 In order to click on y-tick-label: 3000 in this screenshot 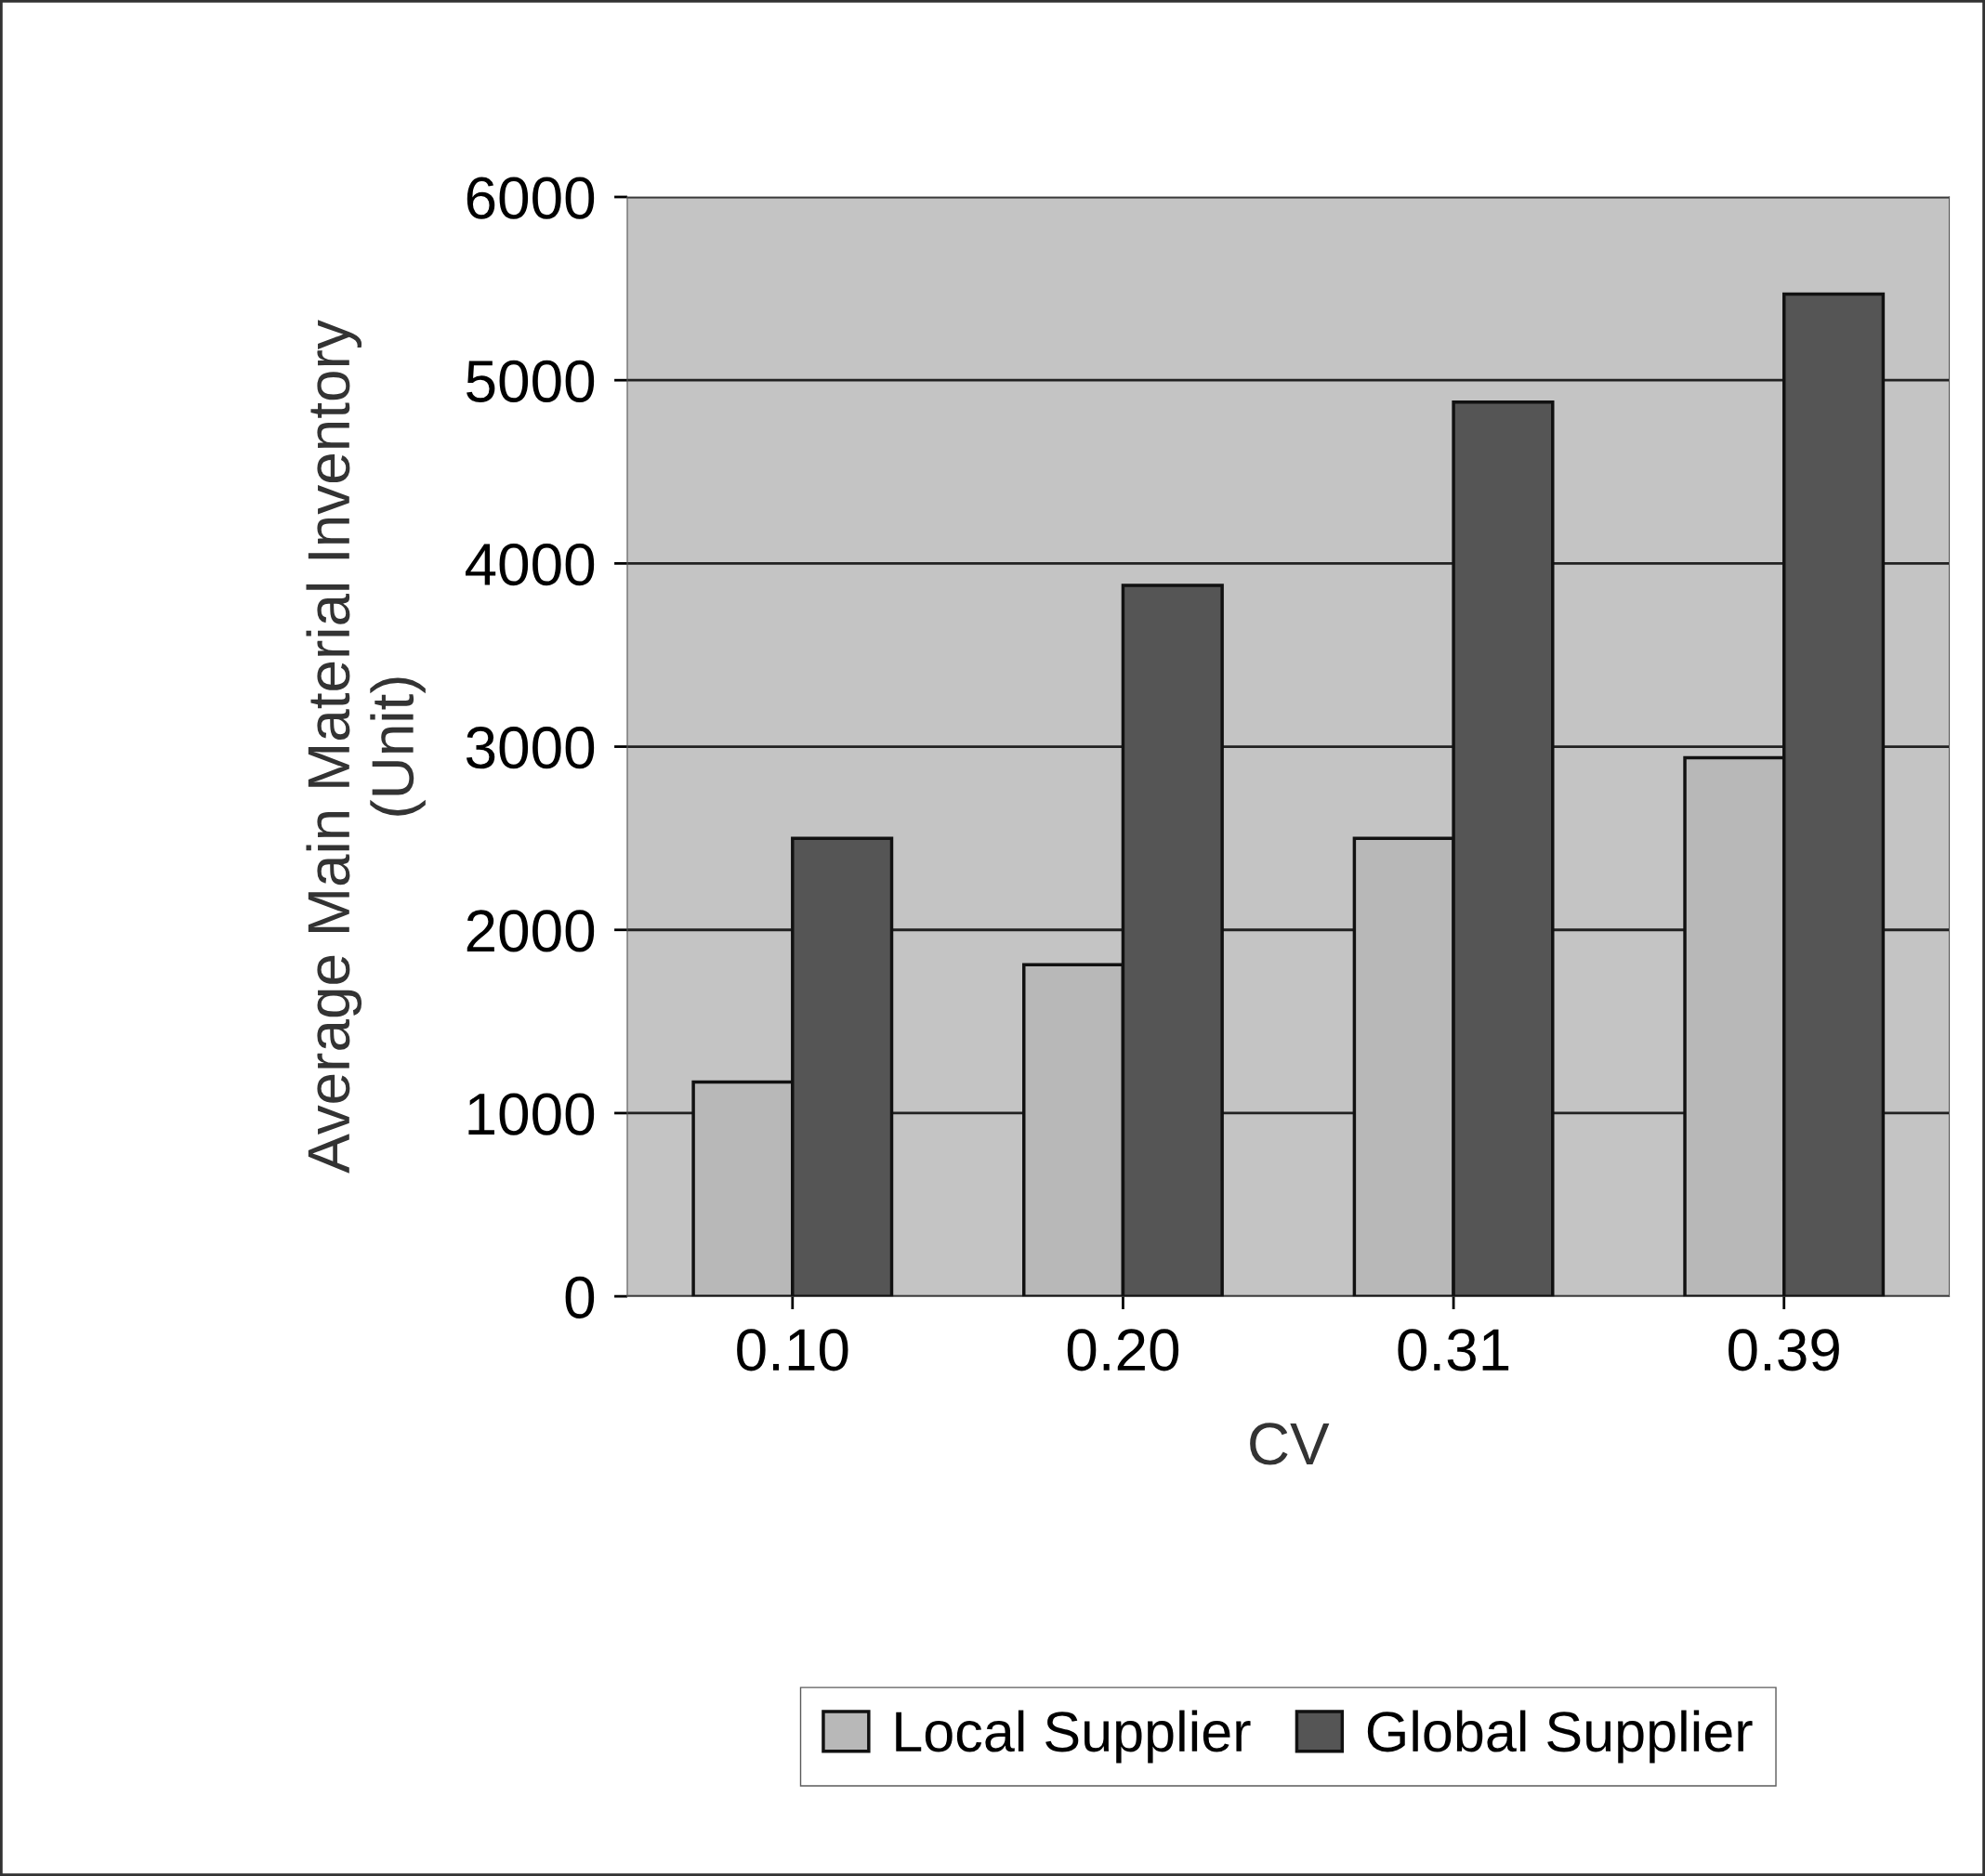, I will do `click(530, 748)`.